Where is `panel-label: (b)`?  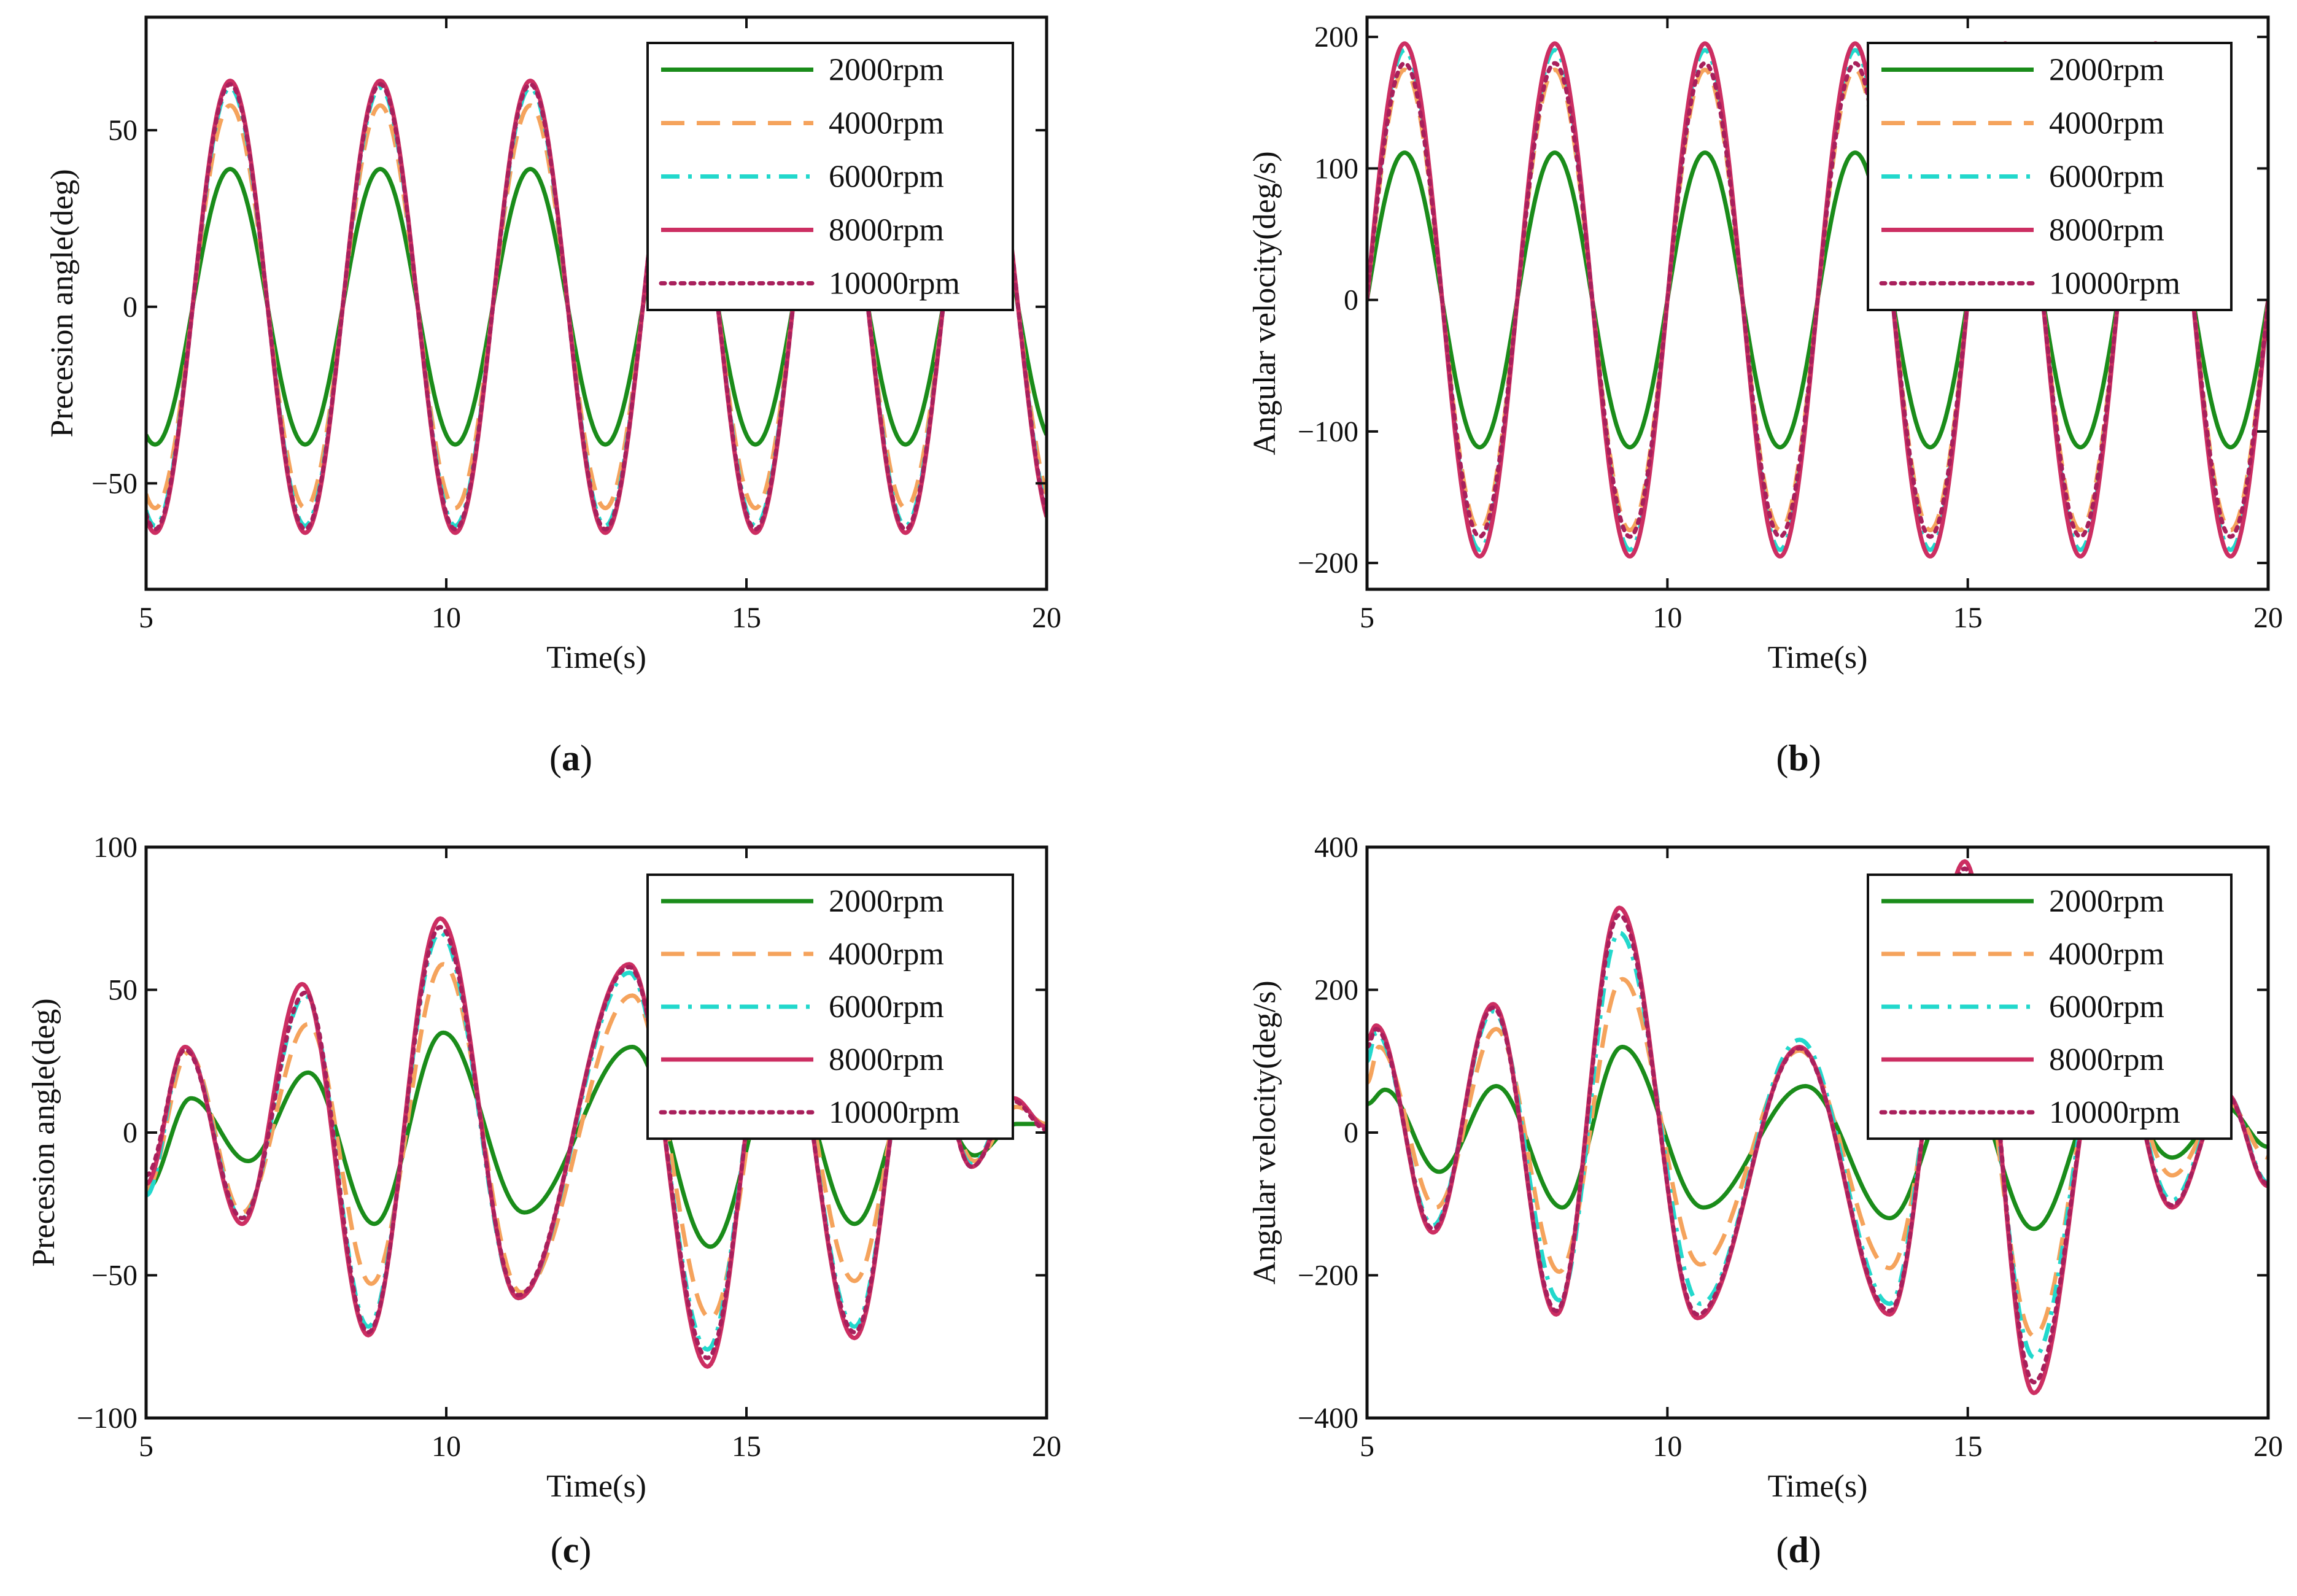 panel-label: (b) is located at coordinates (1799, 758).